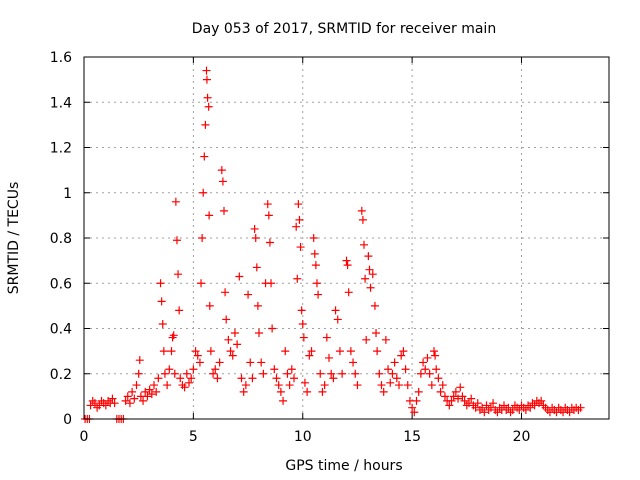 The height and width of the screenshot is (480, 640). Describe the element at coordinates (67, 420) in the screenshot. I see `y-tick-label: 0` at that location.